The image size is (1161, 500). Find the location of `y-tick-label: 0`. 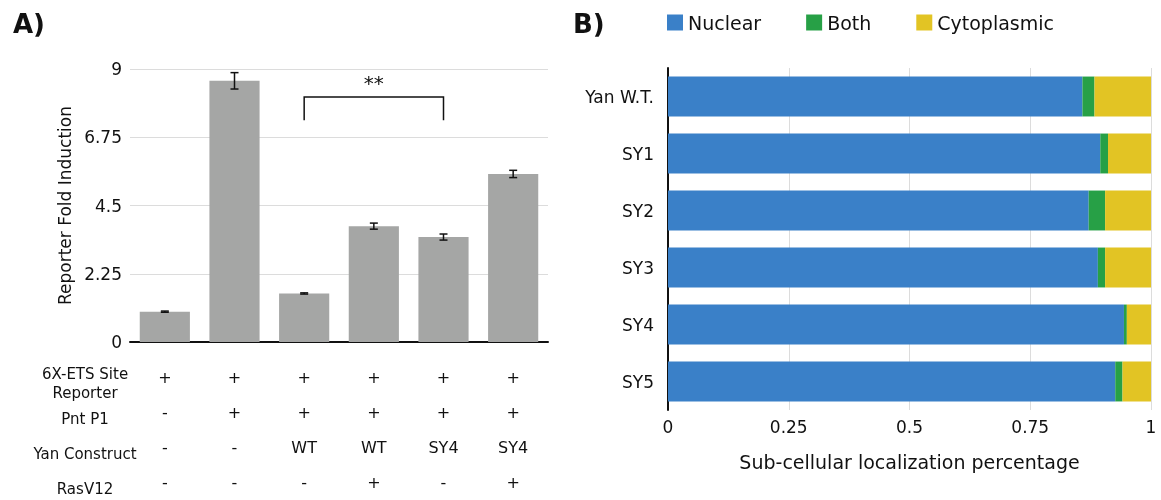

y-tick-label: 0 is located at coordinates (116, 342).